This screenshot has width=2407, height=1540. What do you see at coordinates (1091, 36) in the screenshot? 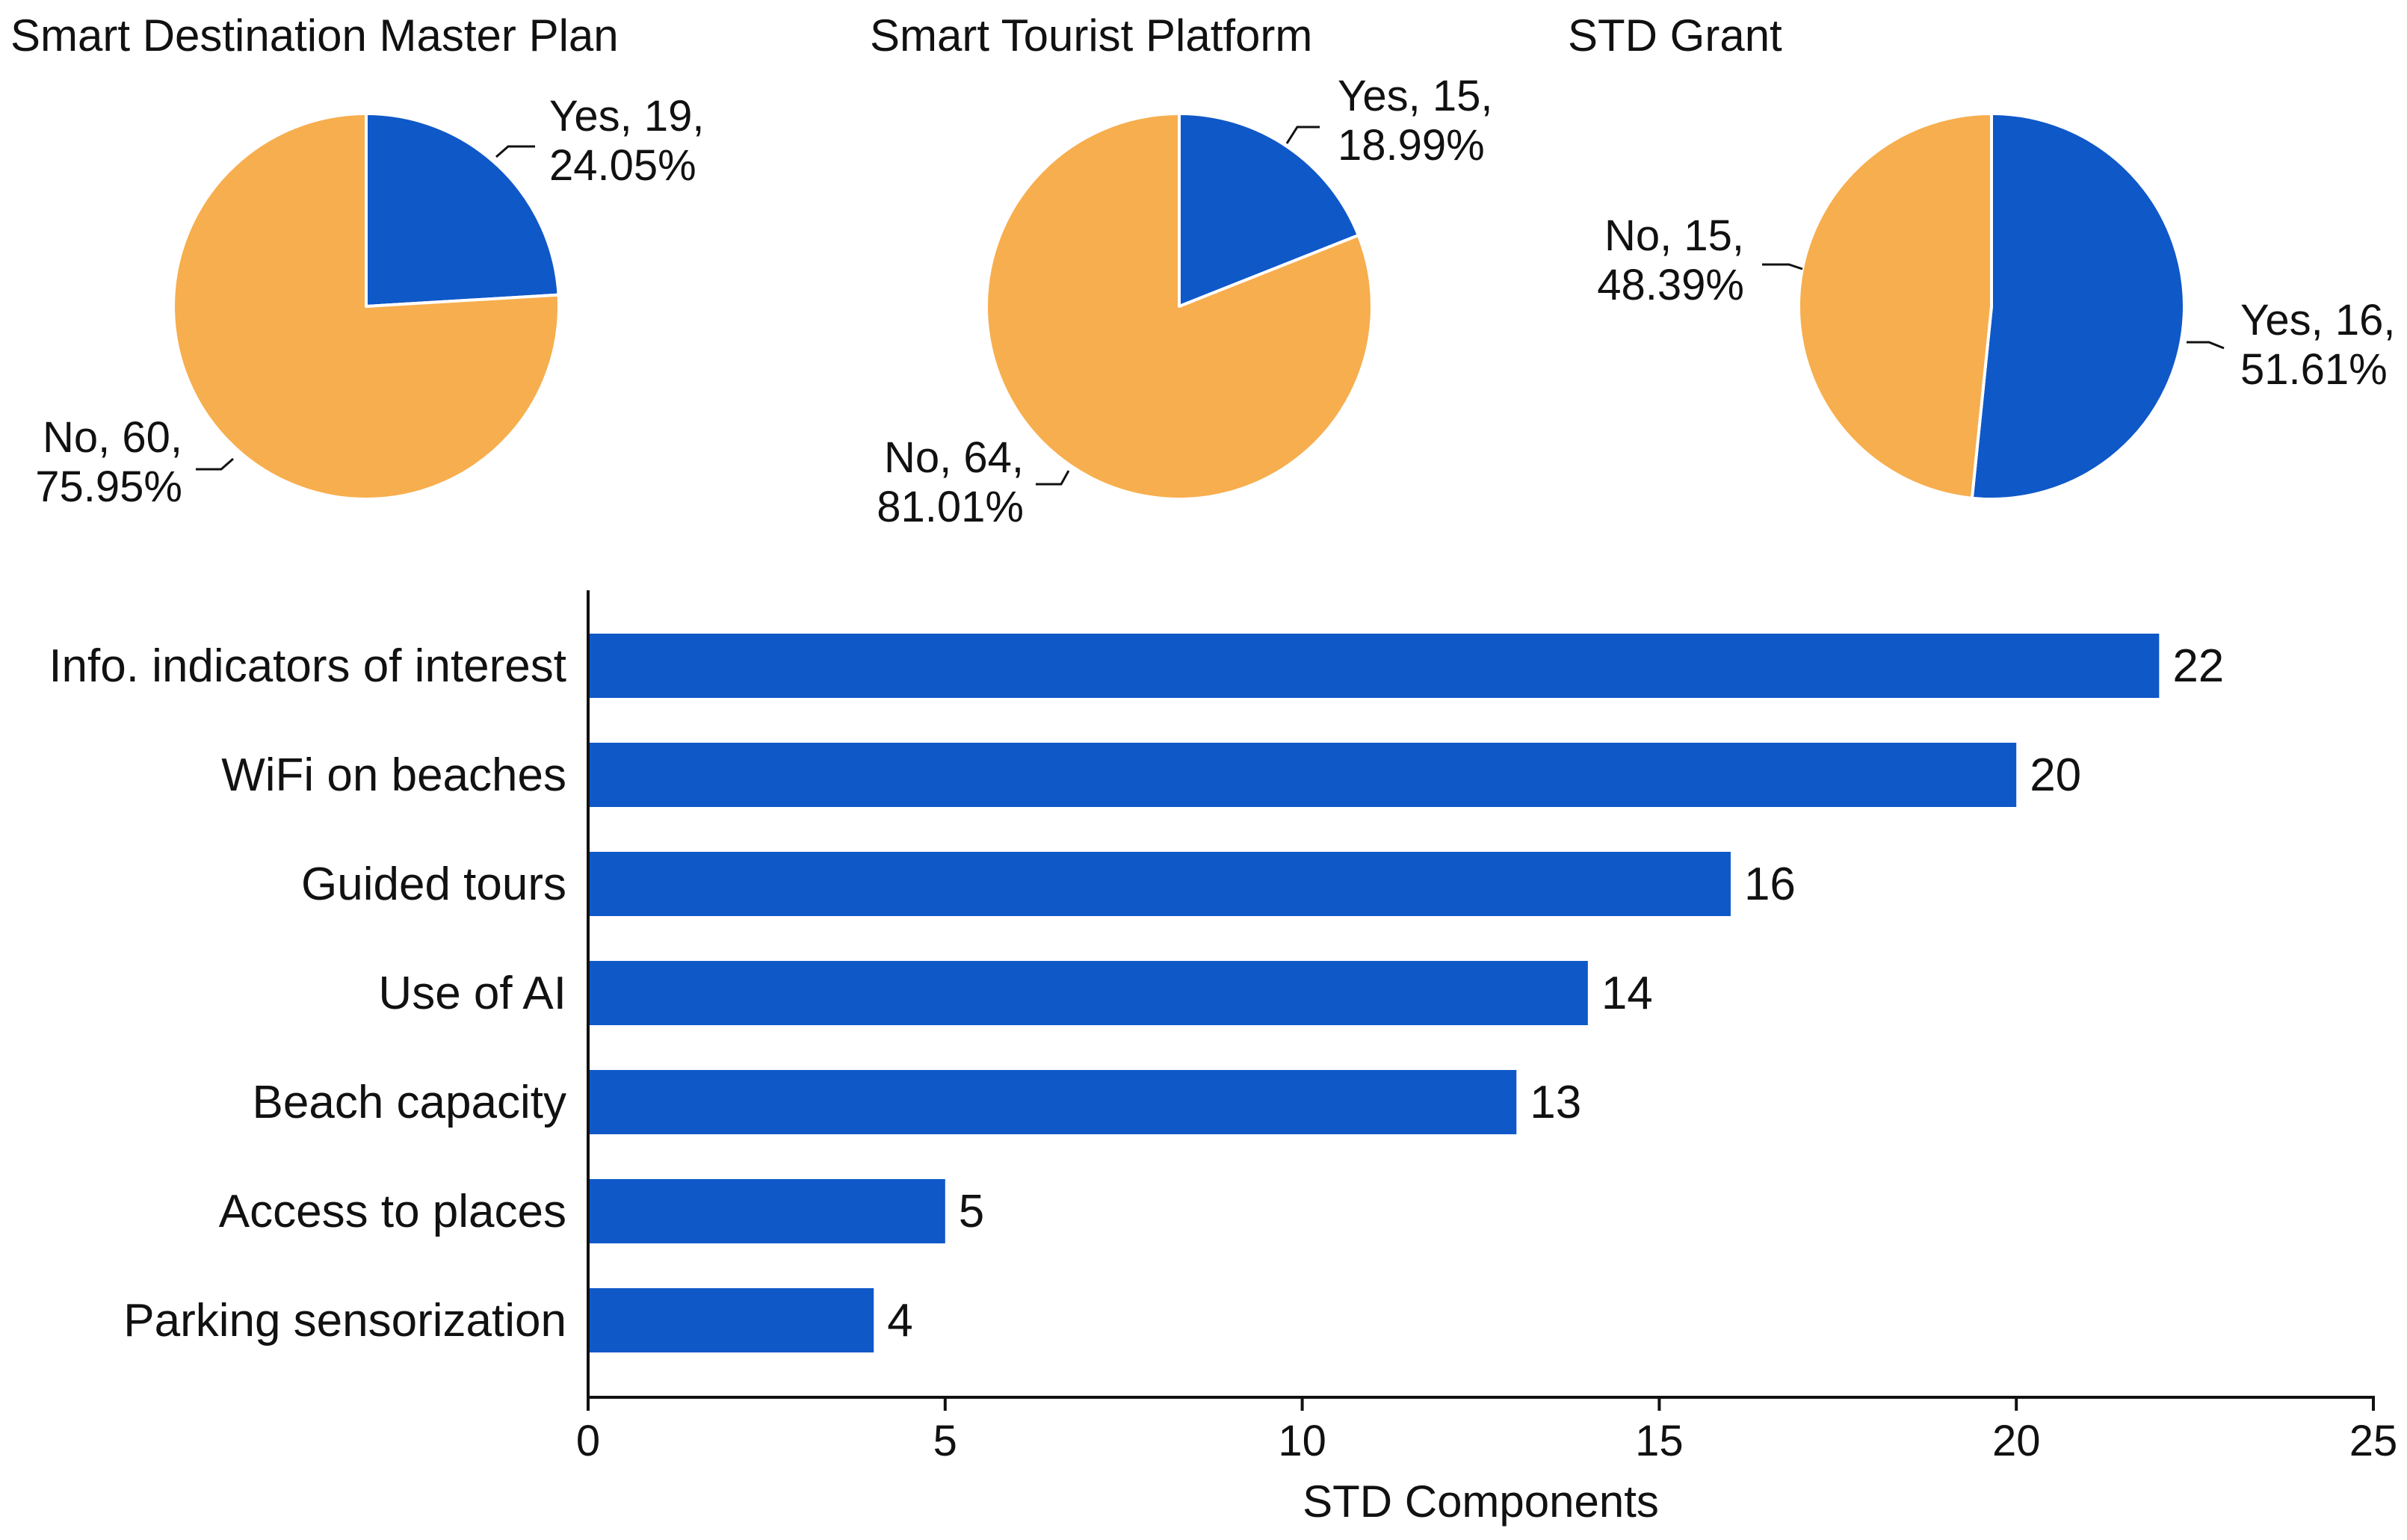
I see `pie-title: Smart Tourist Platform` at bounding box center [1091, 36].